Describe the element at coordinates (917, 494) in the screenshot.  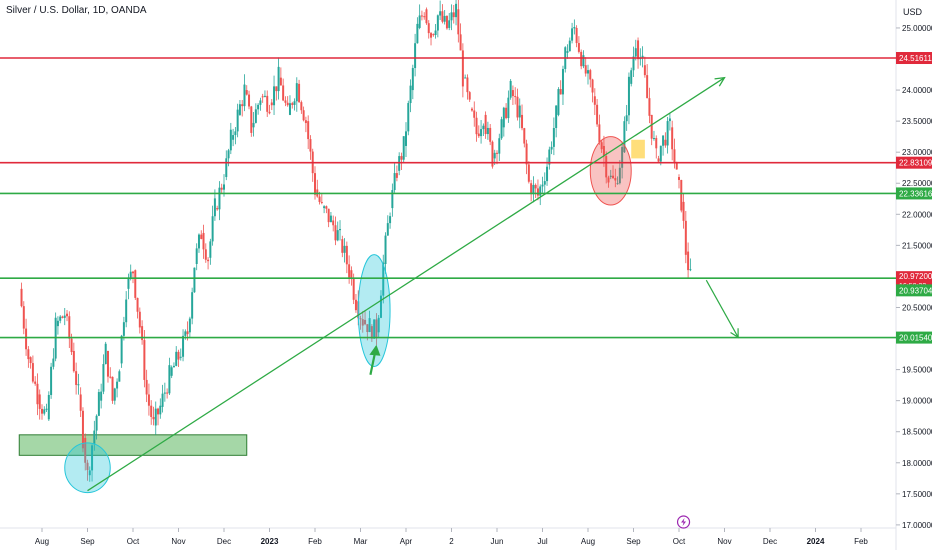
I see `y-tick-label: 17.50000` at that location.